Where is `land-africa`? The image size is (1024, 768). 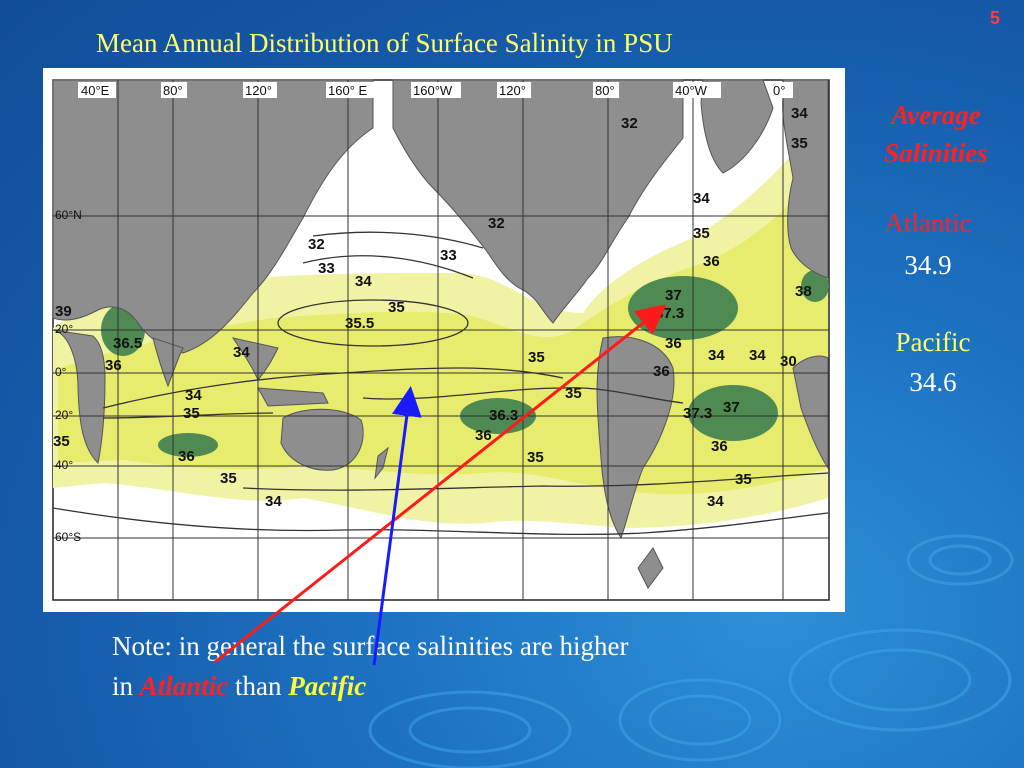
land-africa is located at coordinates (79, 397).